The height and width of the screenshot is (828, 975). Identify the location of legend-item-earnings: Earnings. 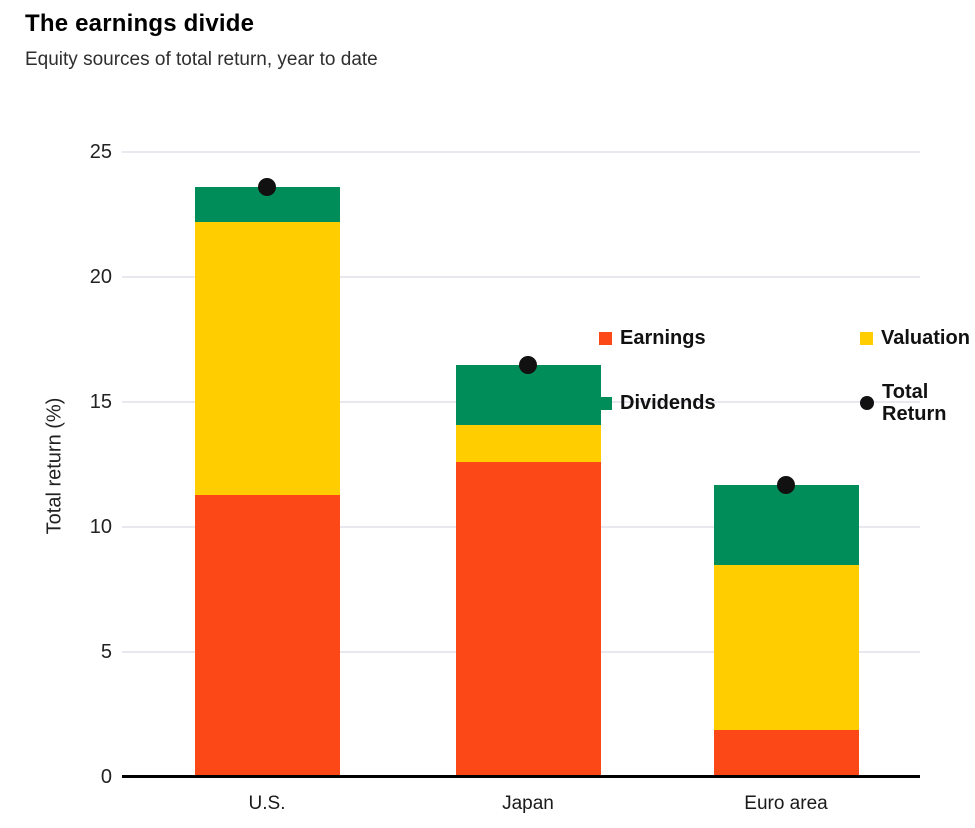
(729, 338).